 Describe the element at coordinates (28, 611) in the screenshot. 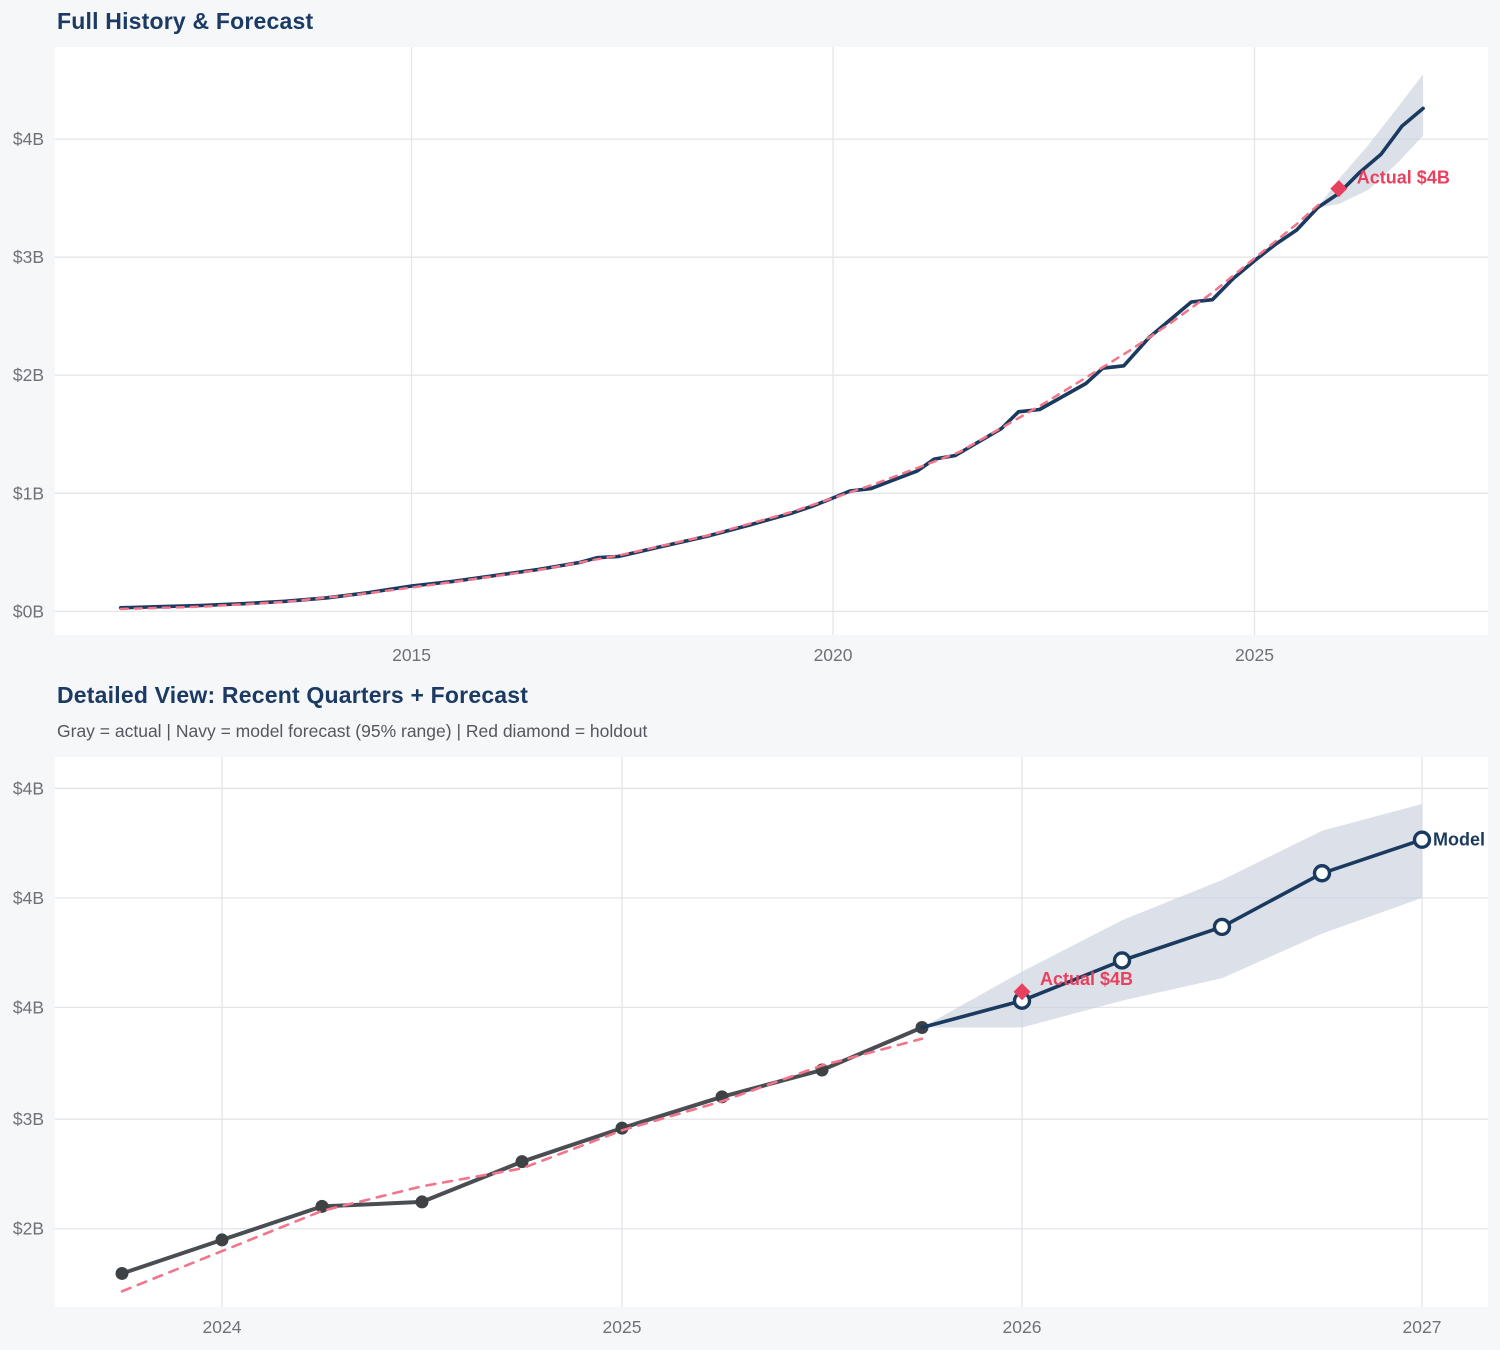

I see `y-tick-label: $0B` at that location.